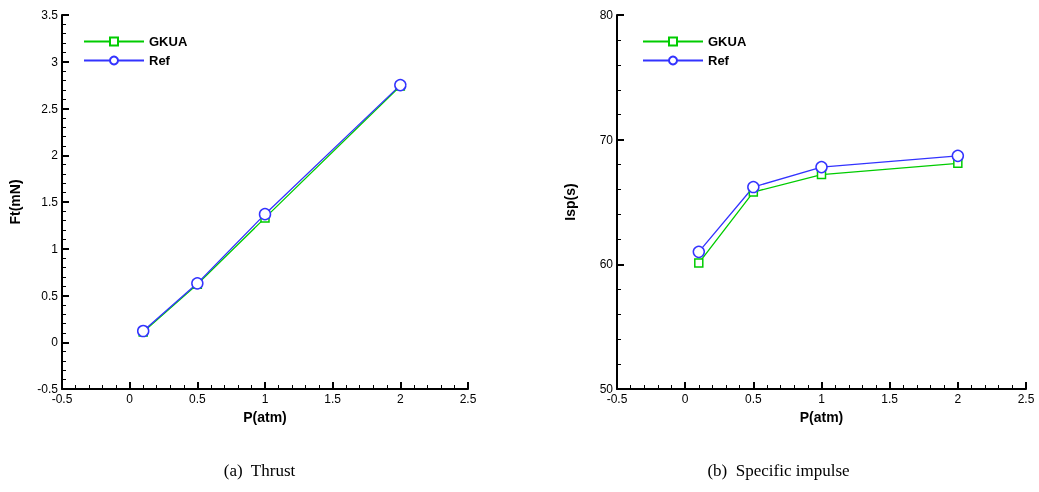 The height and width of the screenshot is (492, 1039). What do you see at coordinates (778, 470) in the screenshot?
I see `text: (b) Specific impulse` at bounding box center [778, 470].